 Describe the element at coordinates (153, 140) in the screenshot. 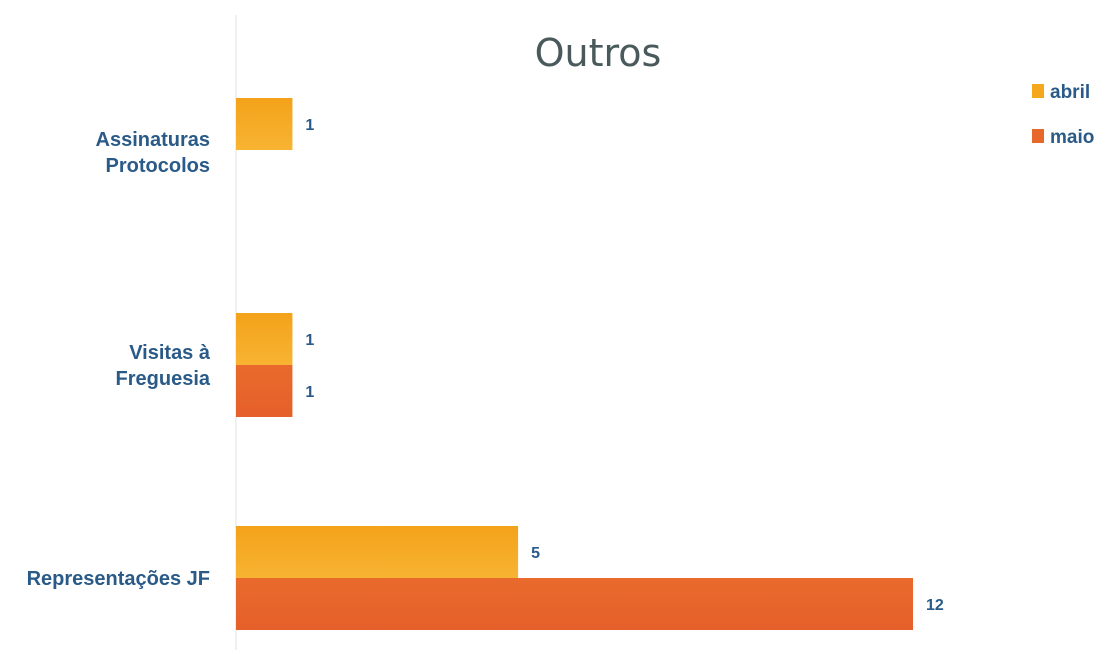

I see `category-label: Assinaturas` at that location.